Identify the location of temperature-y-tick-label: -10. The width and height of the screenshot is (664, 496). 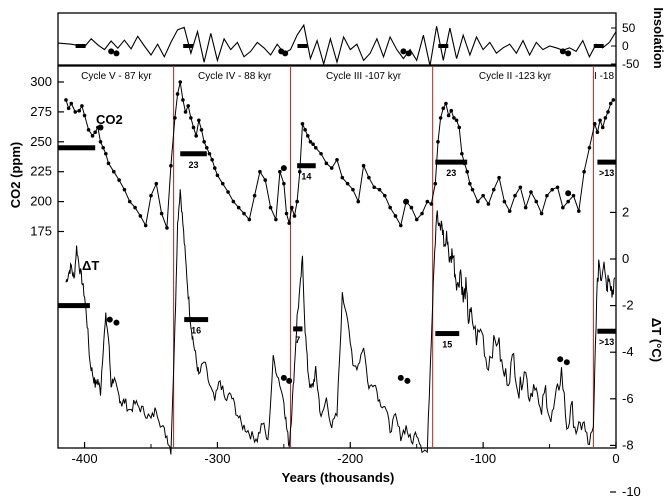
(631, 490).